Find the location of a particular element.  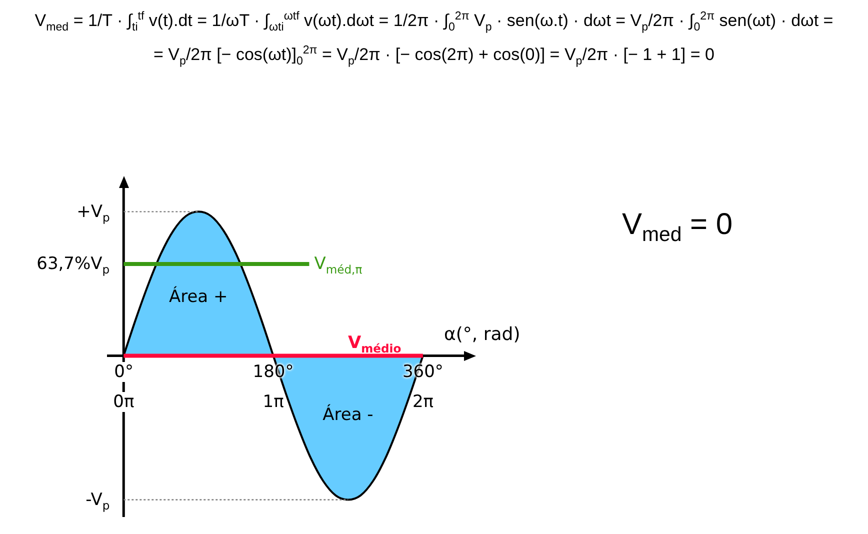

ref-line-label: V$_{méd,π}$ is located at coordinates (338, 265).